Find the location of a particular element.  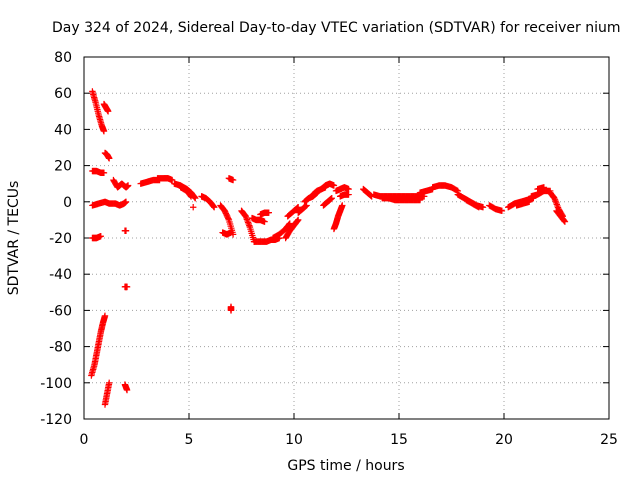

x-tick-label: 15 is located at coordinates (399, 440).